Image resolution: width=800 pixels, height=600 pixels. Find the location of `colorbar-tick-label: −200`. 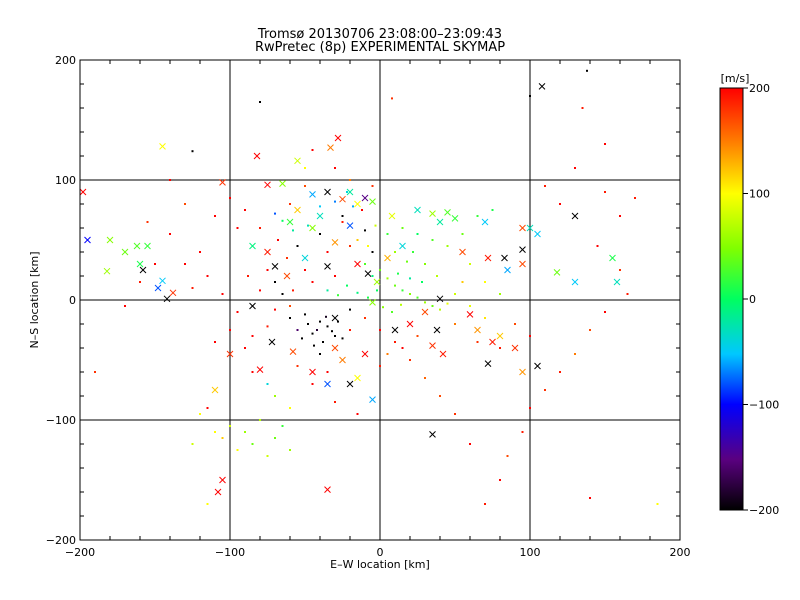

colorbar-tick-label: −200 is located at coordinates (764, 510).